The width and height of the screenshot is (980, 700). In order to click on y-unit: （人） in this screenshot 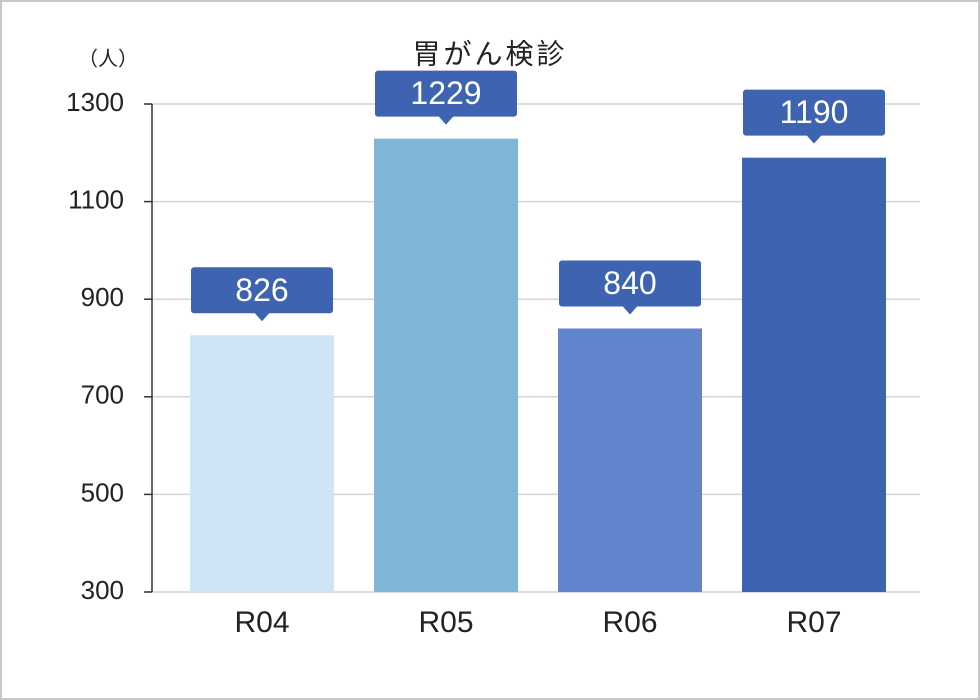, I will do `click(108, 58)`.